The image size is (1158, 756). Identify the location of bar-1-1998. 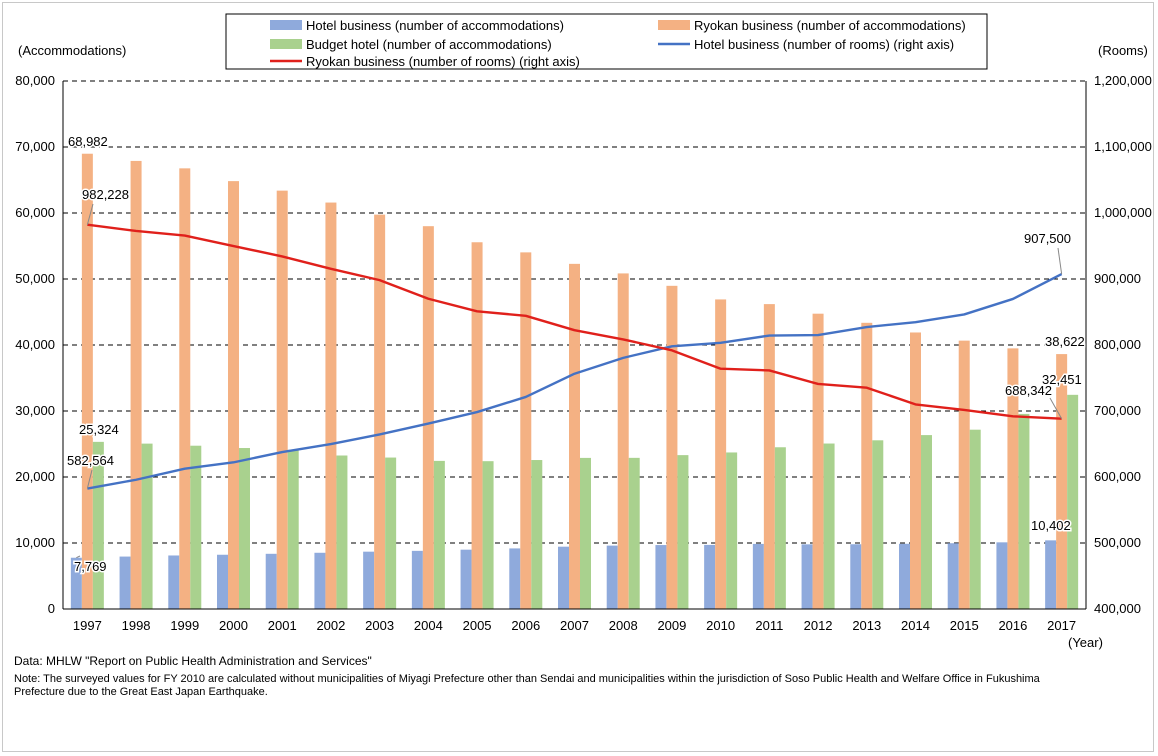
(136, 384).